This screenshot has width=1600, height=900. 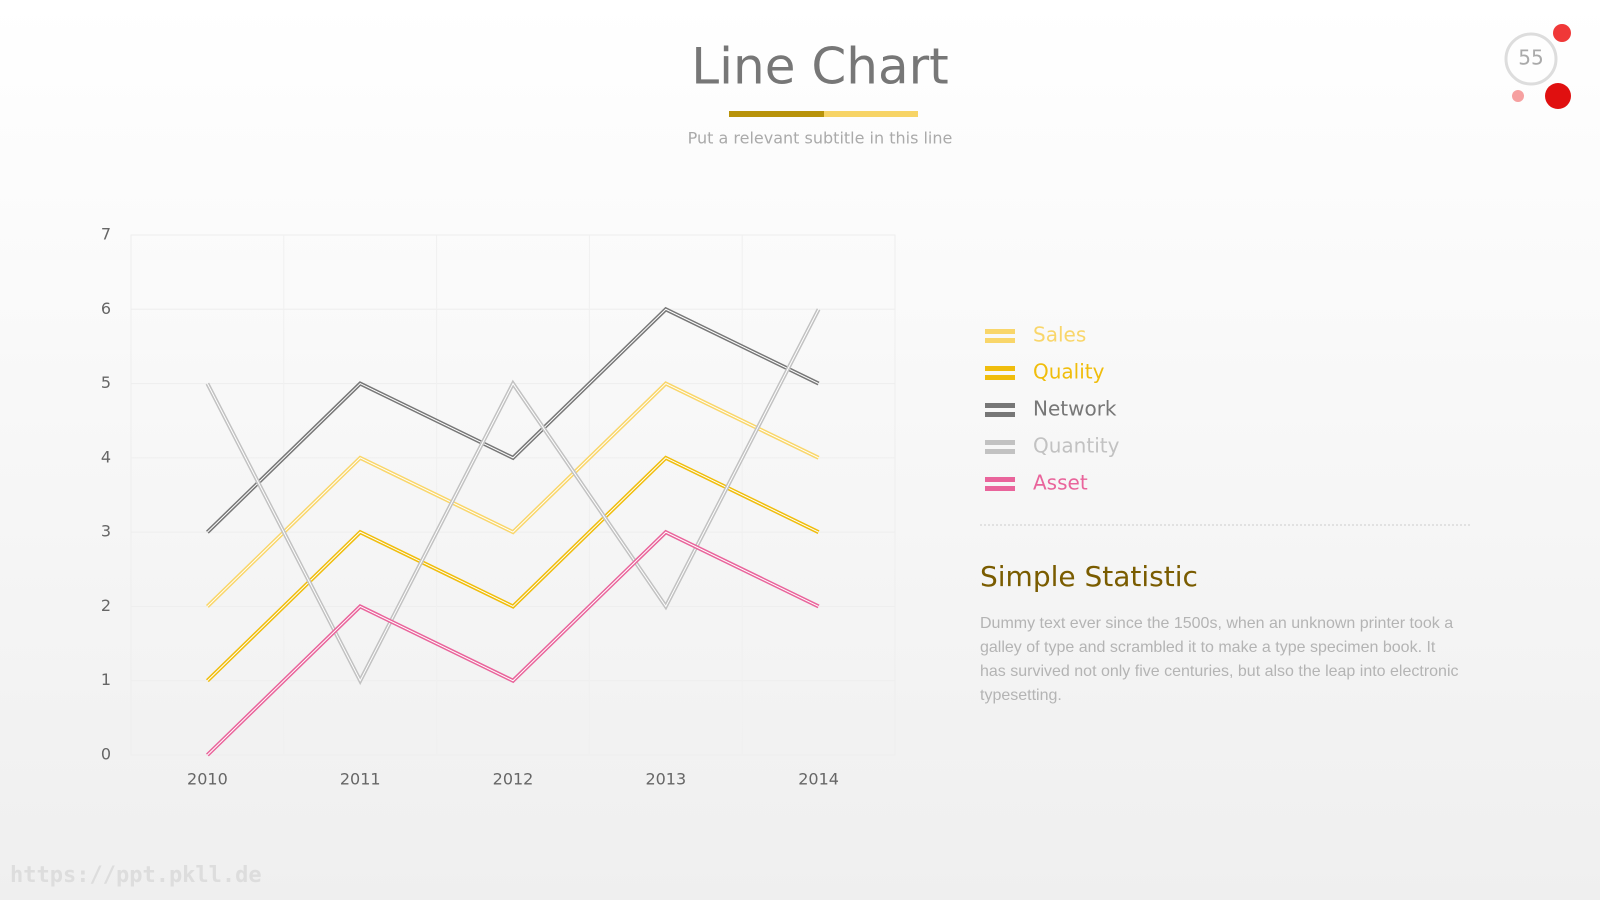 What do you see at coordinates (1089, 576) in the screenshot?
I see `heading: Simple Statistic` at bounding box center [1089, 576].